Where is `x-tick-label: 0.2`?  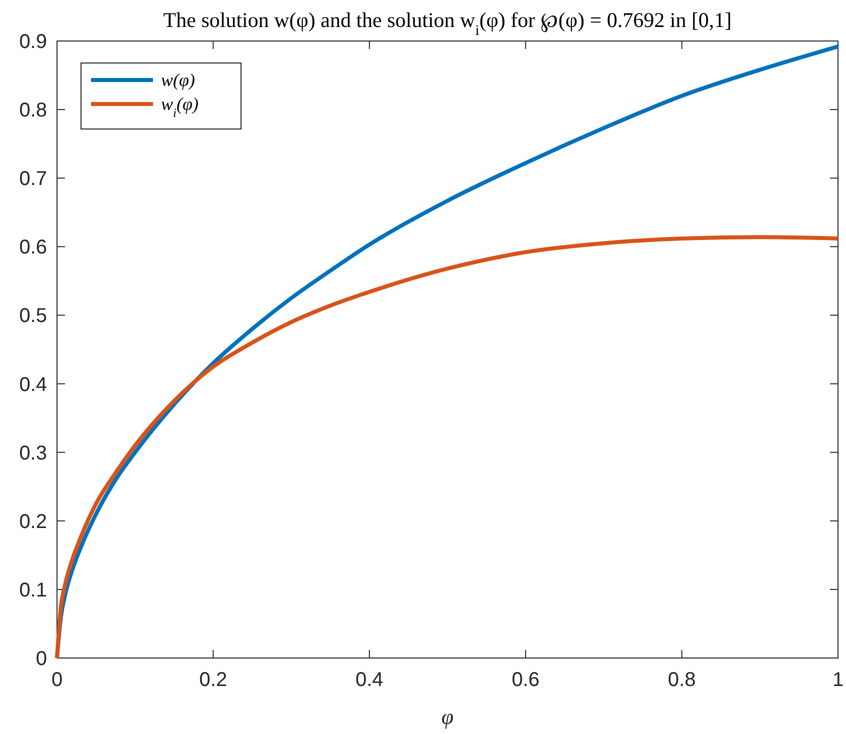 x-tick-label: 0.2 is located at coordinates (213, 680).